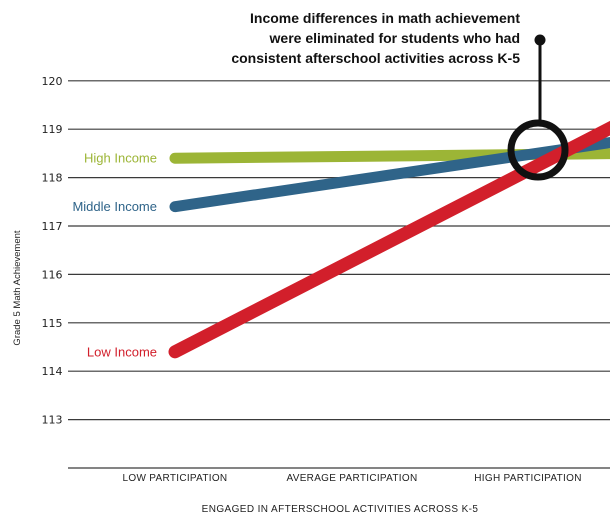  What do you see at coordinates (394, 38) in the screenshot?
I see `annotation-line: were eliminated for students who had` at bounding box center [394, 38].